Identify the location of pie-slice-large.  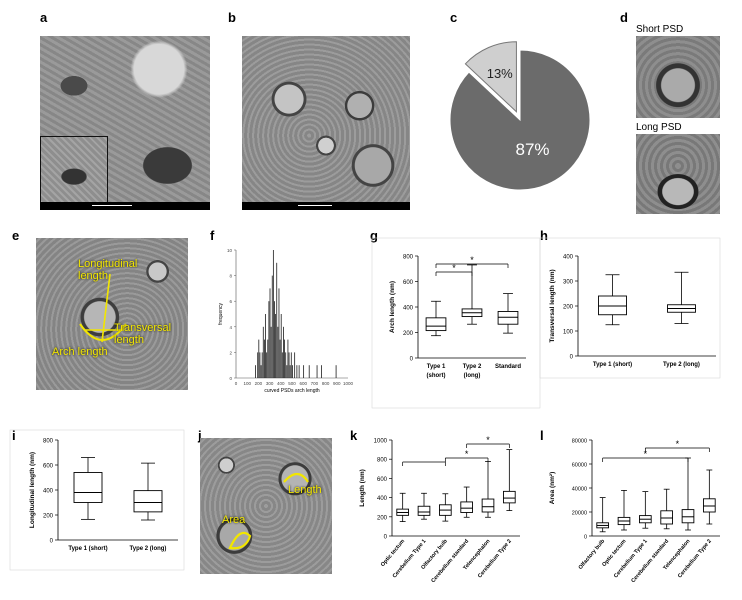
(520, 120).